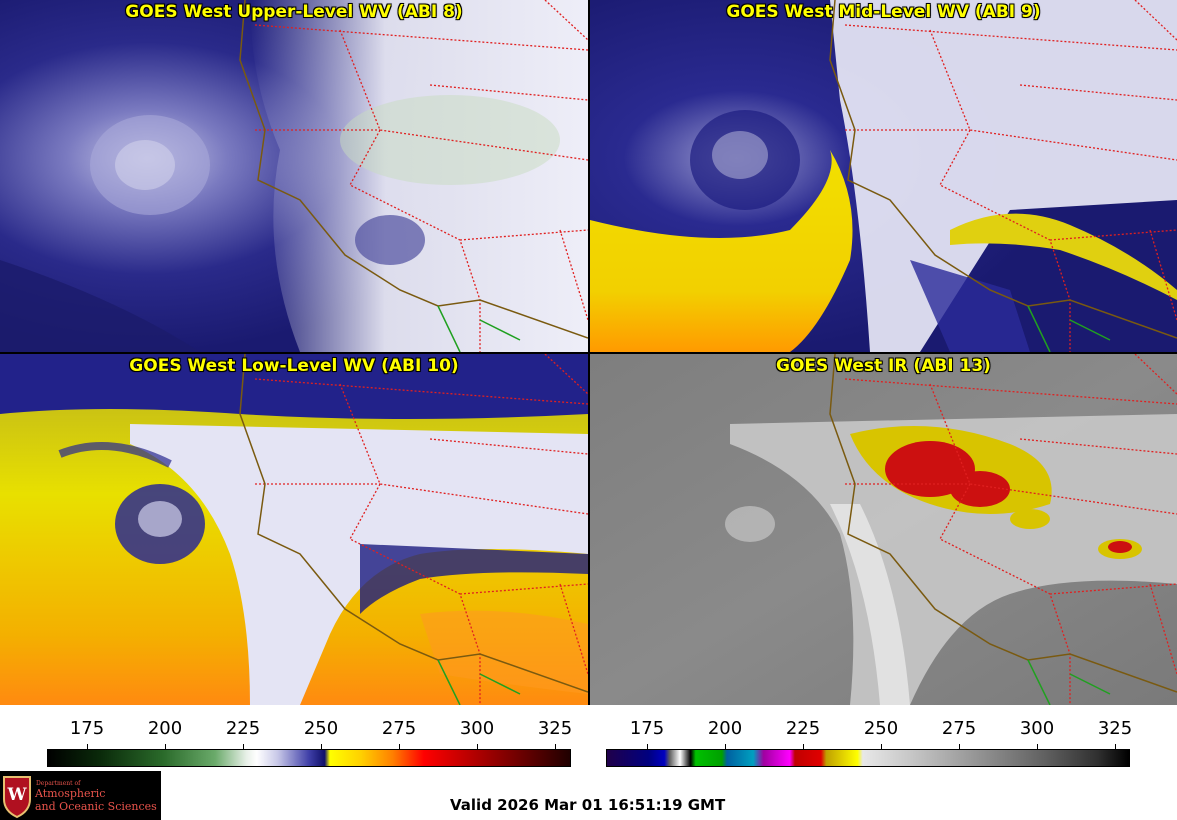 The width and height of the screenshot is (1177, 820). Describe the element at coordinates (309, 758) in the screenshot. I see `wv-colorbar` at that location.